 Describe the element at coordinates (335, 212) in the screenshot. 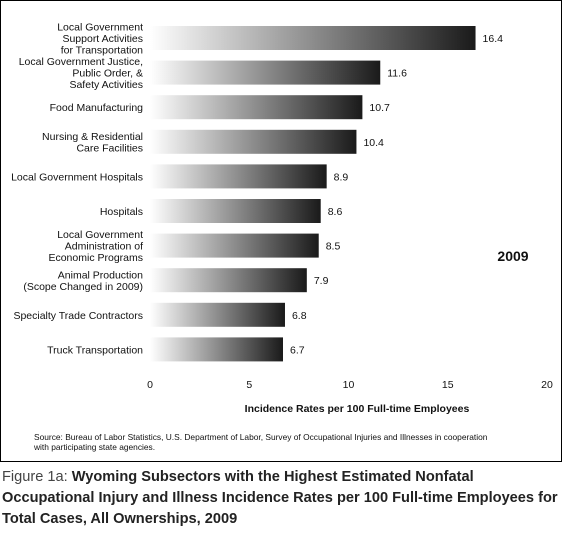

I see `value-label-5: 8.6` at that location.